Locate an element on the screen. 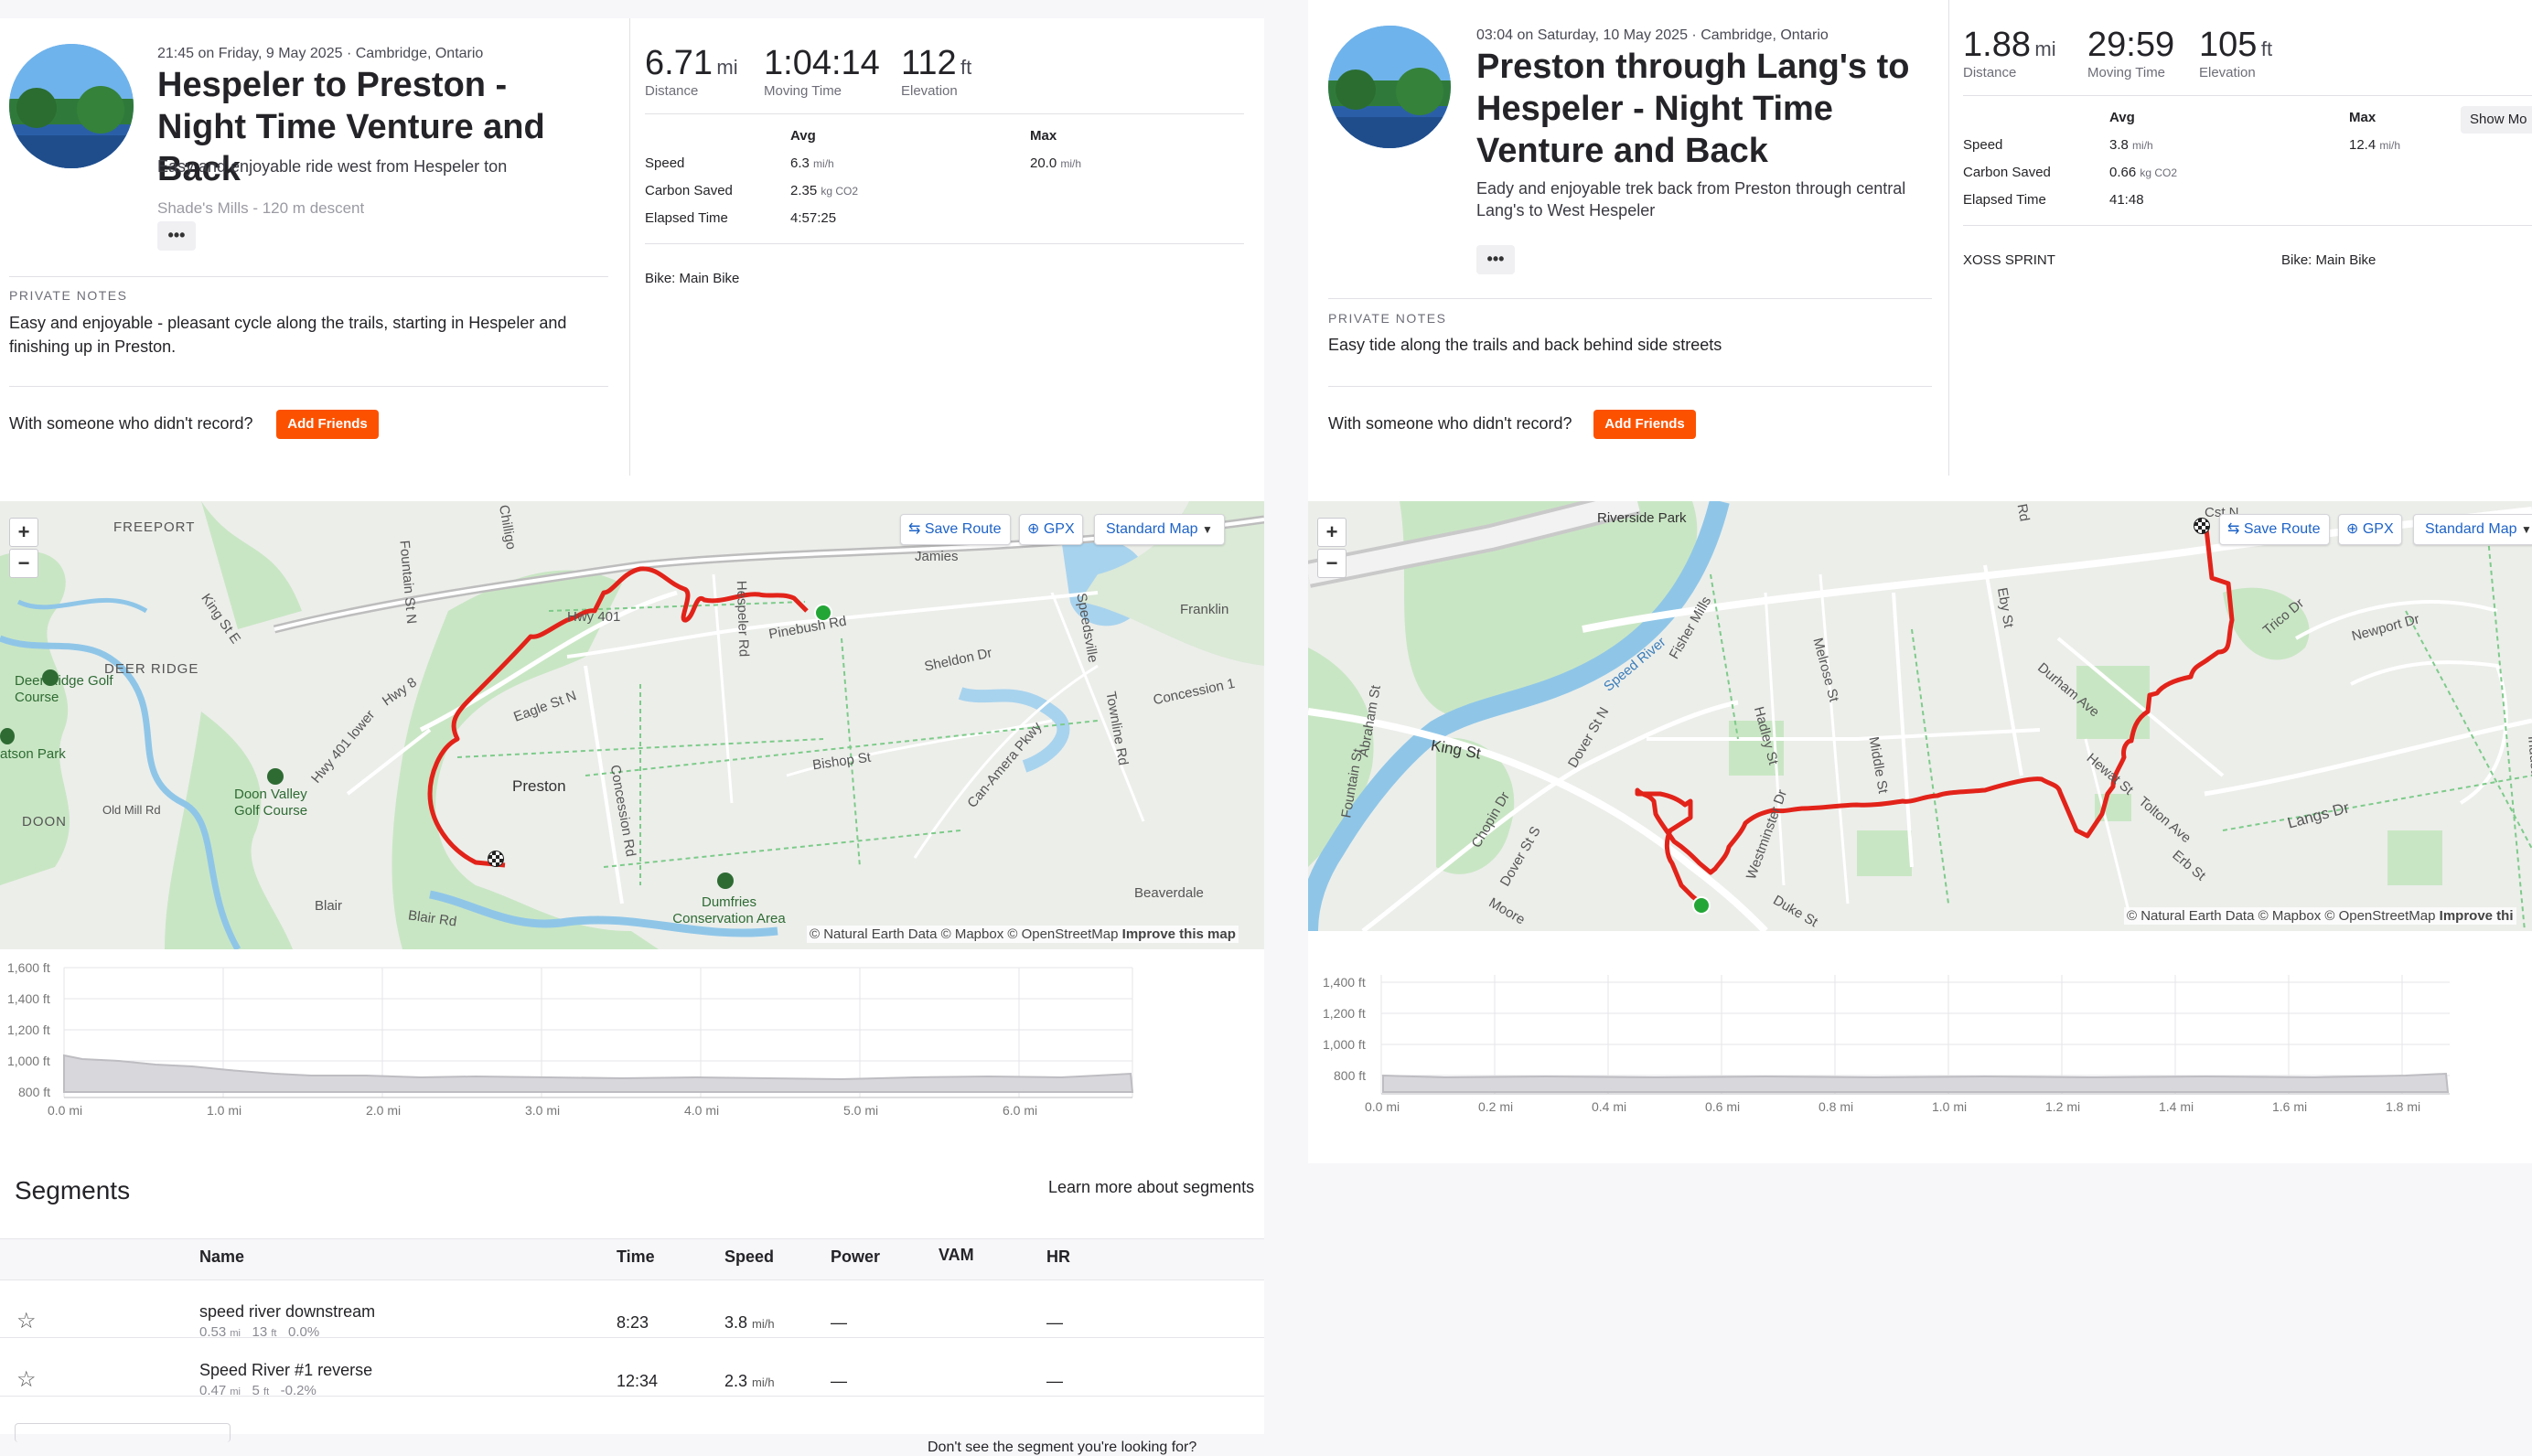 The width and height of the screenshot is (2532, 1456). stat-label: Moving Time is located at coordinates (2126, 72).